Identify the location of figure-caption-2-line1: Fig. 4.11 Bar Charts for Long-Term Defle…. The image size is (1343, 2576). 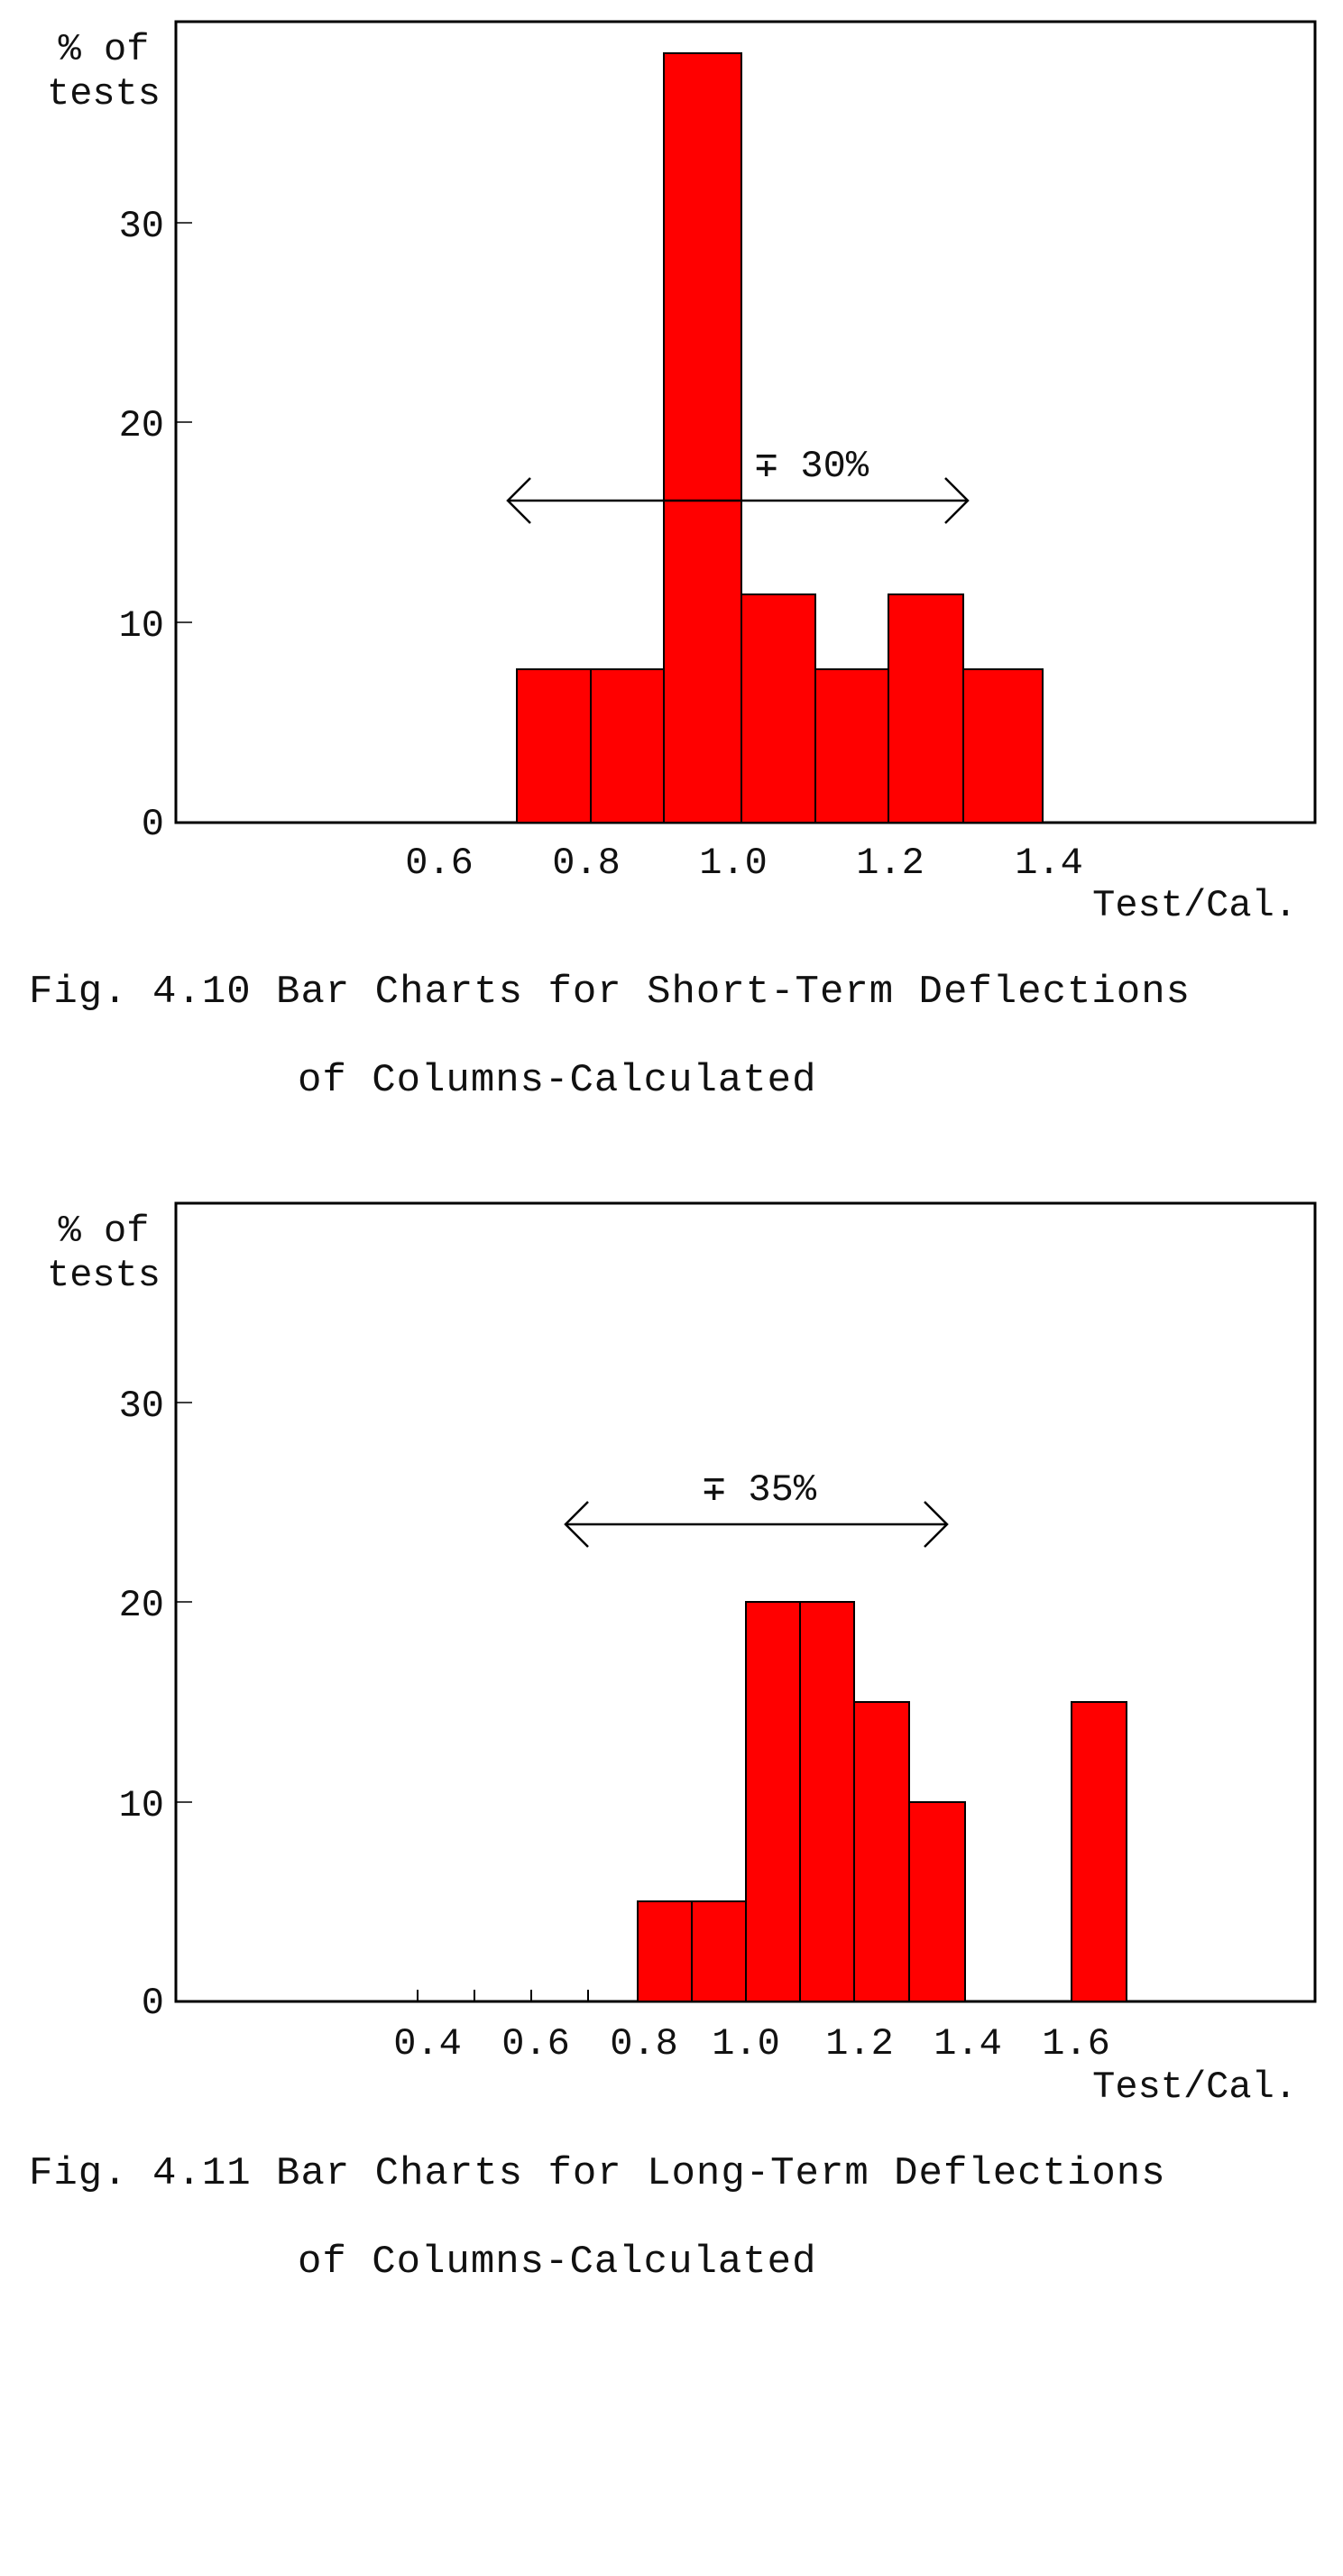
(598, 2173).